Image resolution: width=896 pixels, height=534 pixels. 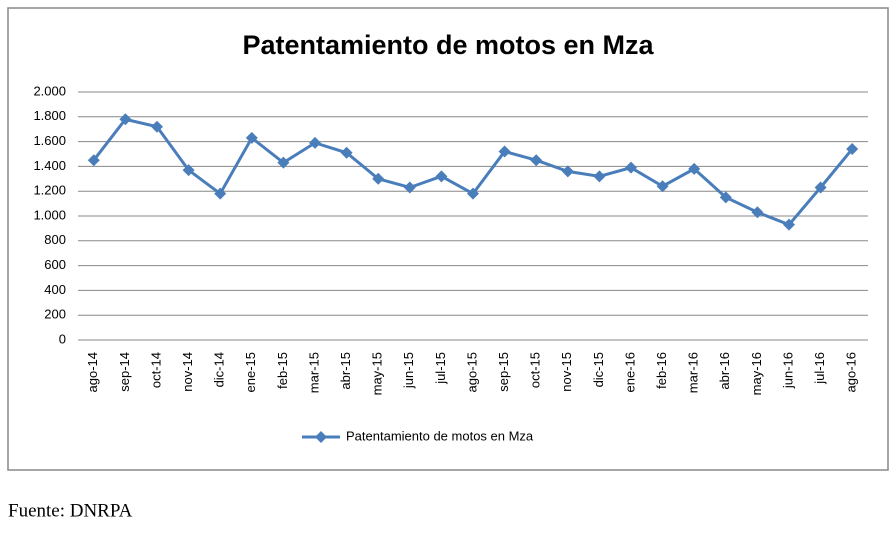 I want to click on x-tick-label: feb-16, so click(x=661, y=370).